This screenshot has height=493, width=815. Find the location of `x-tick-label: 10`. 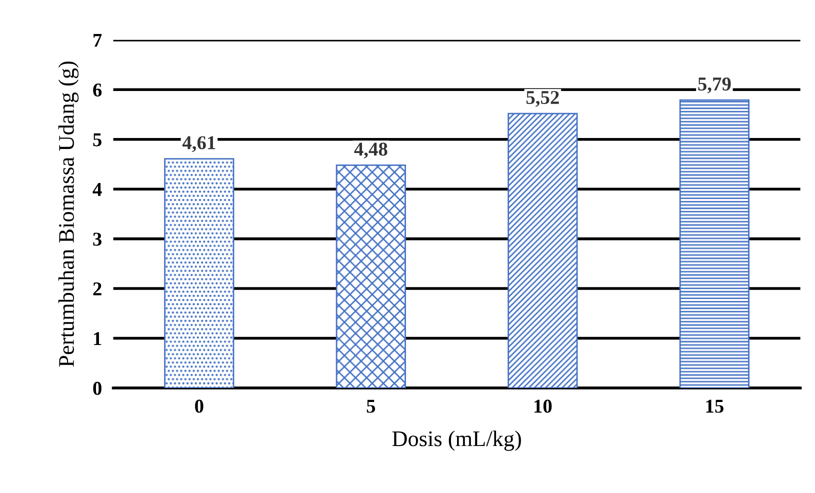

x-tick-label: 10 is located at coordinates (543, 406).